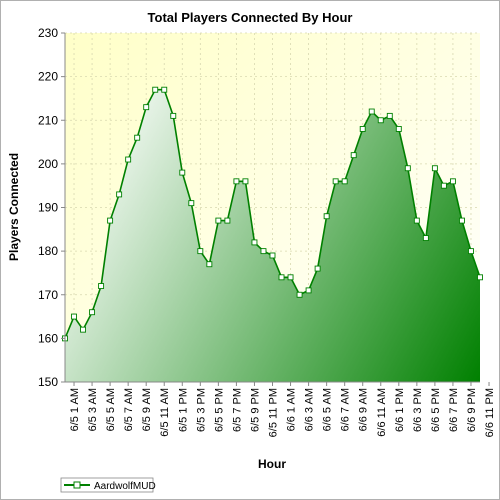 The image size is (500, 500). What do you see at coordinates (75, 409) in the screenshot?
I see `x-tick-label: 6/5 1 AM` at bounding box center [75, 409].